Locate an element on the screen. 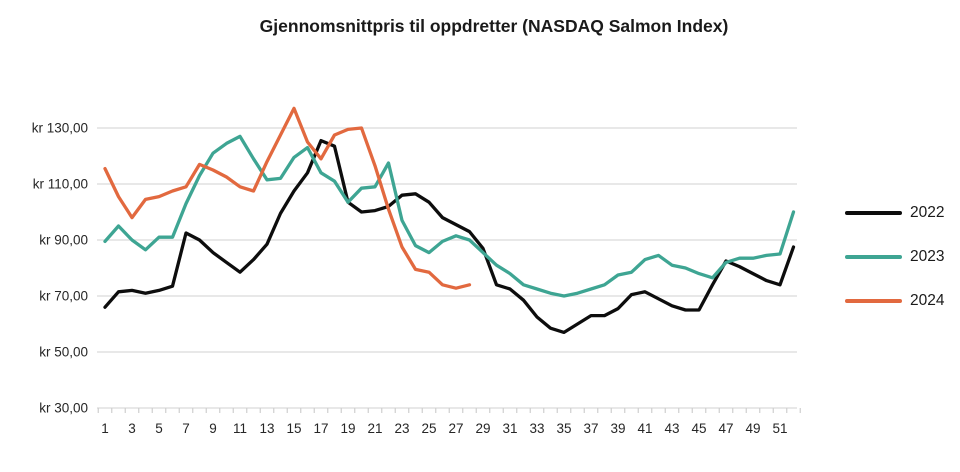 The height and width of the screenshot is (472, 960). x-axis-label: 5 is located at coordinates (159, 428).